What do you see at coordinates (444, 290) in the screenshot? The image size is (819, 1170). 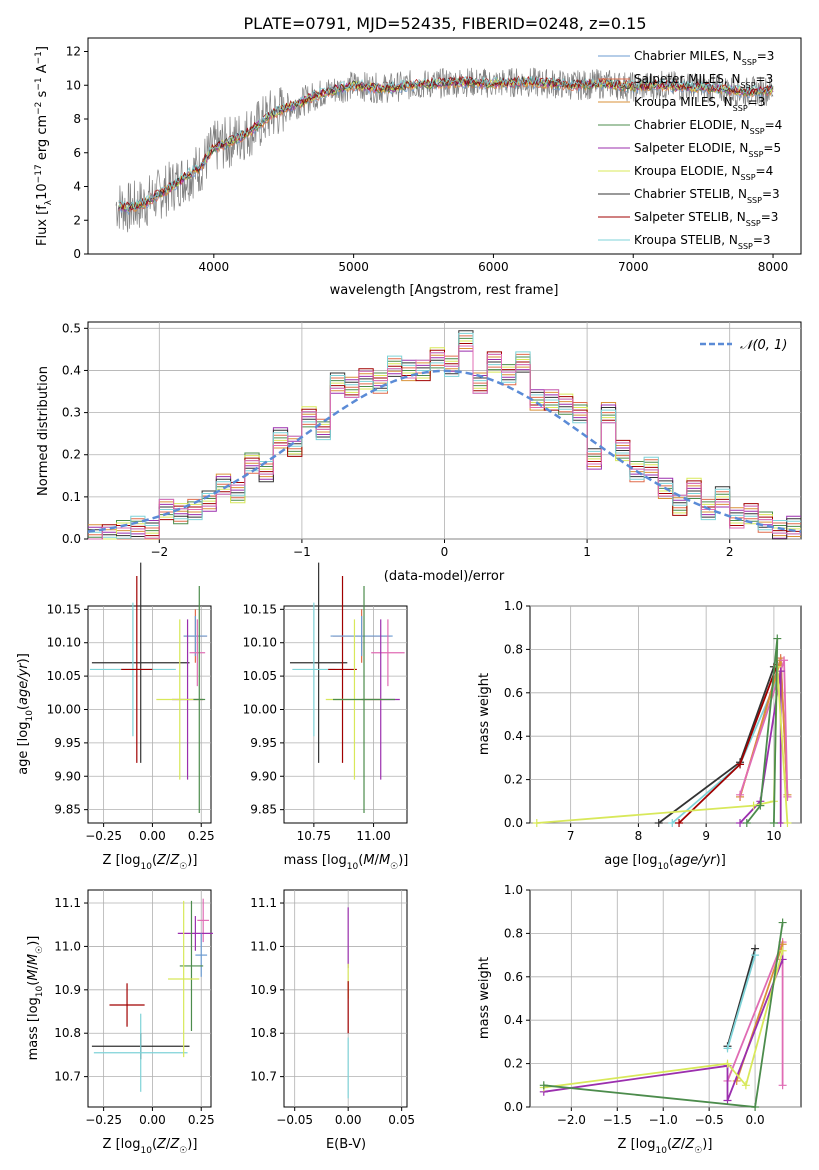 I see `spectrum-xlabel: wavelength [Angstrom, rest frame]` at bounding box center [444, 290].